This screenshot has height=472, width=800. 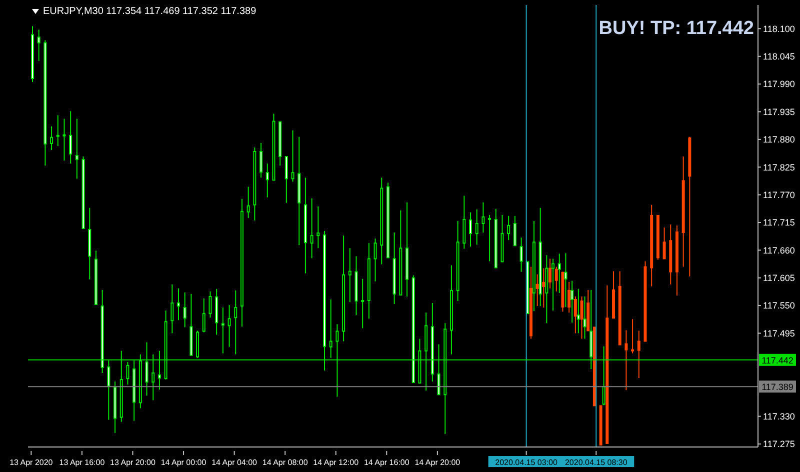 What do you see at coordinates (779, 167) in the screenshot?
I see `y-tick-label: 117.825` at bounding box center [779, 167].